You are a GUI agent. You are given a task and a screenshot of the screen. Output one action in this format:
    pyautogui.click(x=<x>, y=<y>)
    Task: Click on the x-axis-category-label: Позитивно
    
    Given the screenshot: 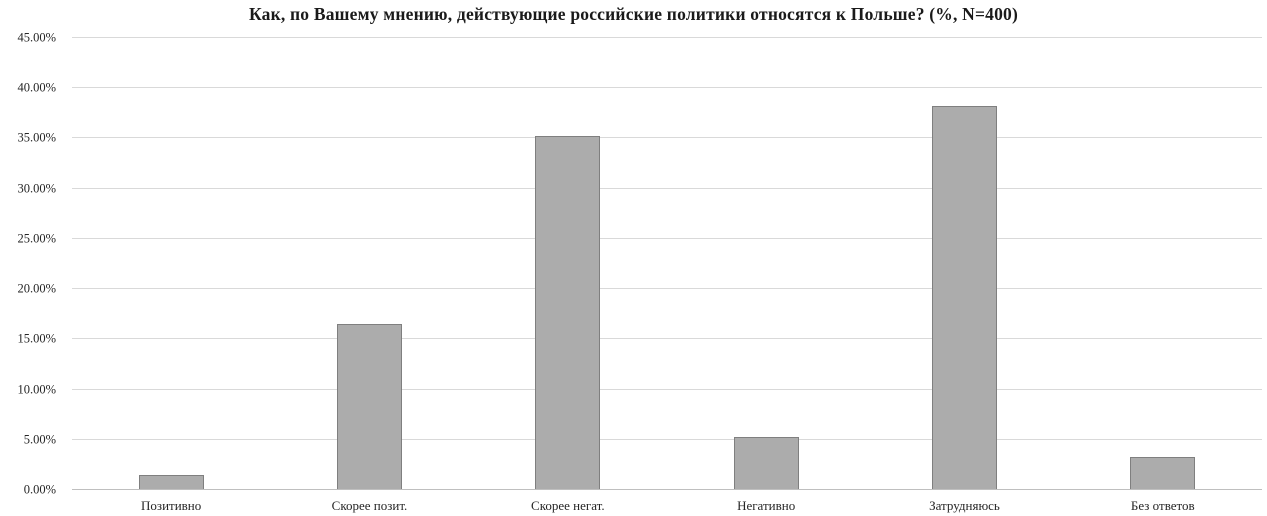 What is the action you would take?
    pyautogui.click(x=171, y=505)
    